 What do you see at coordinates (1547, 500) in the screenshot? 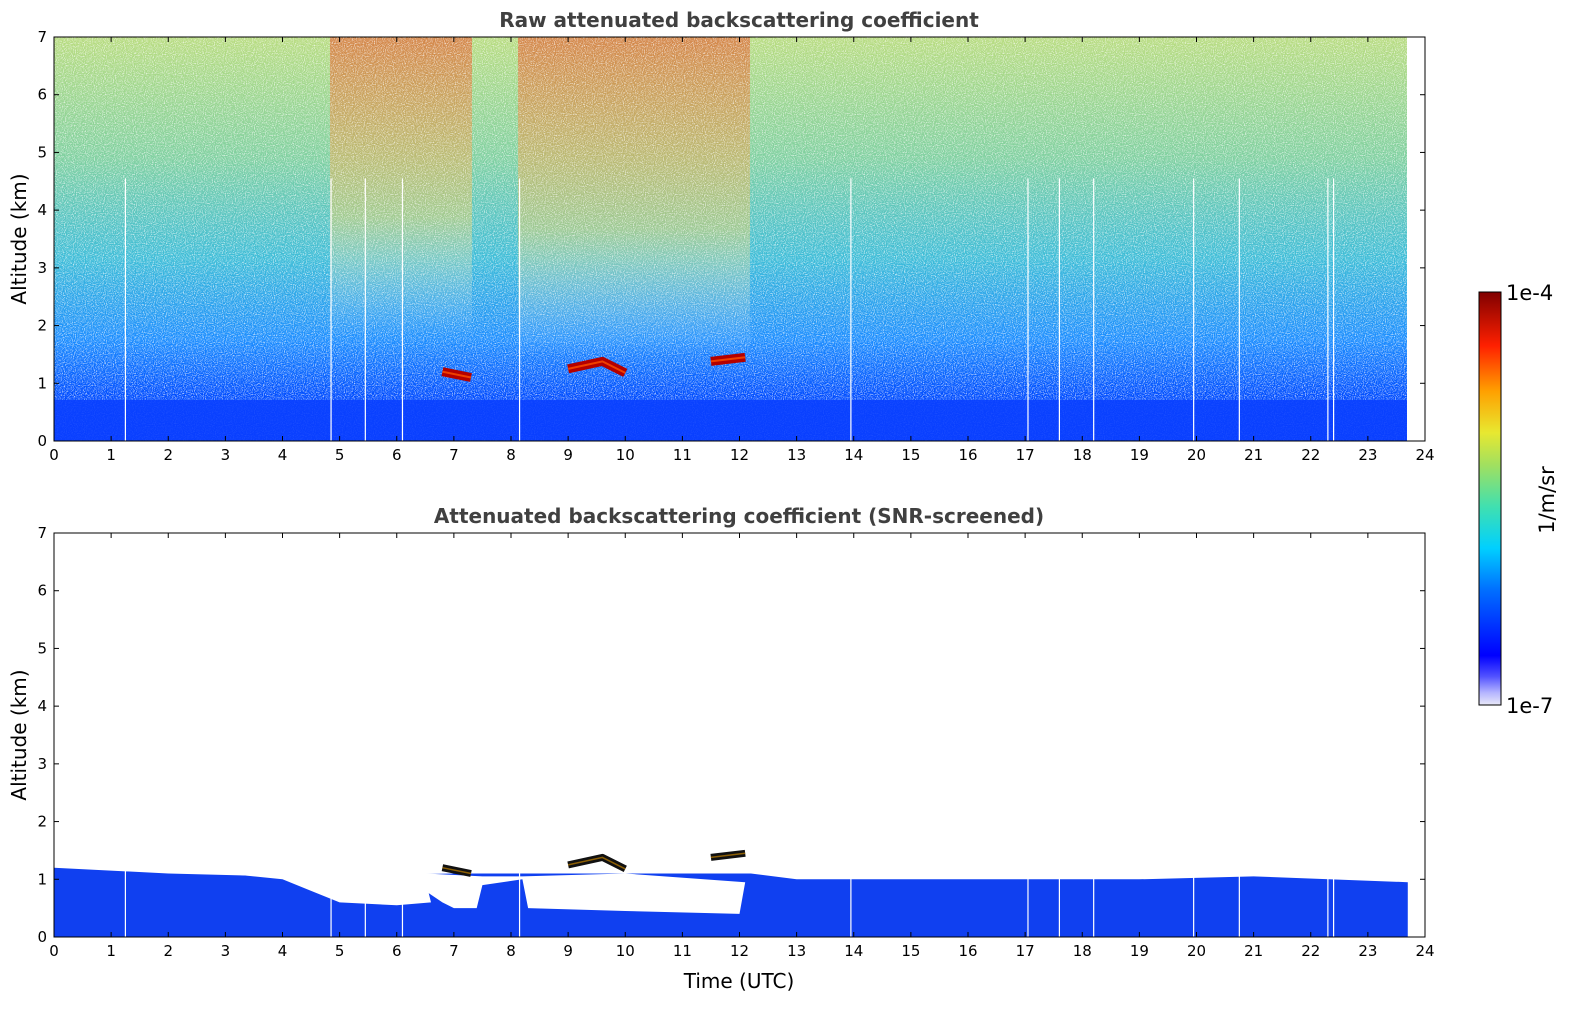
I see `colorbar-unit-label: 1/m/sr` at bounding box center [1547, 500].